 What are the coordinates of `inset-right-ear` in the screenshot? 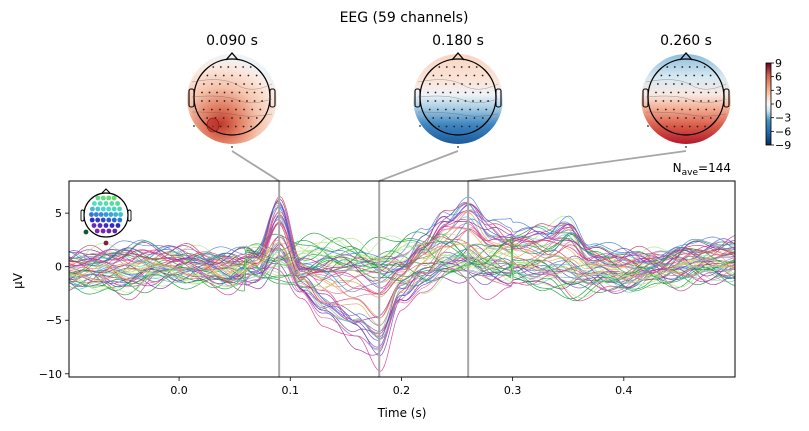 It's located at (129, 215).